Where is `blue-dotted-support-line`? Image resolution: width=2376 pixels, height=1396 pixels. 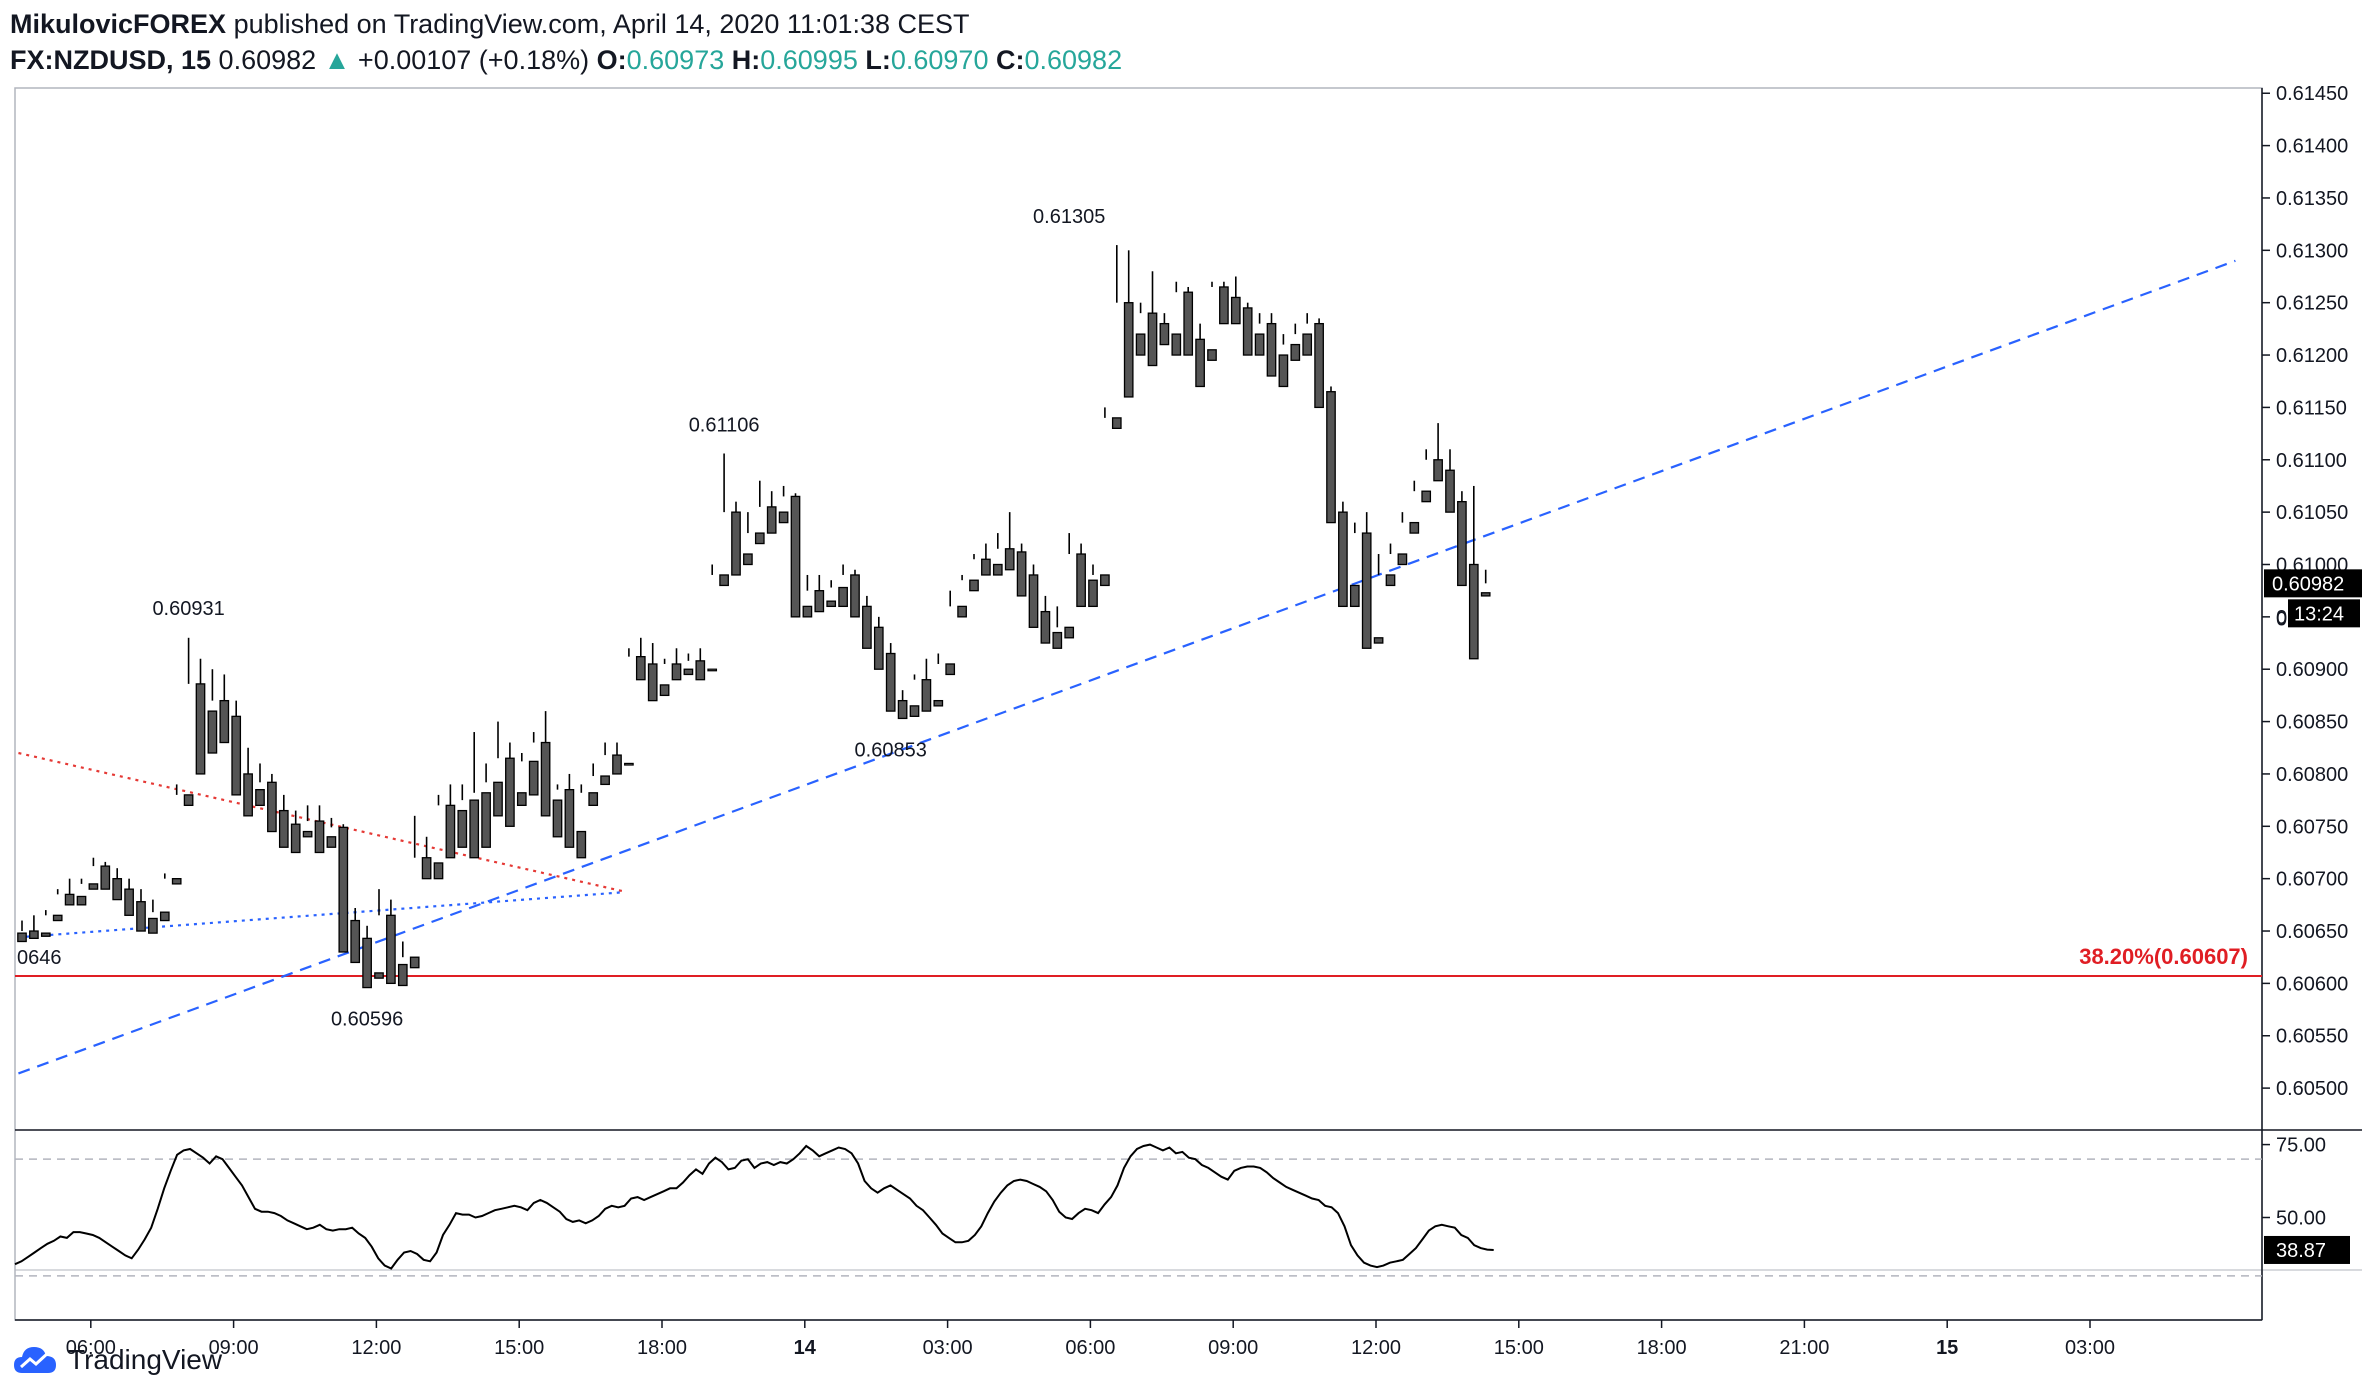
blue-dotted-support-line is located at coordinates (321, 915).